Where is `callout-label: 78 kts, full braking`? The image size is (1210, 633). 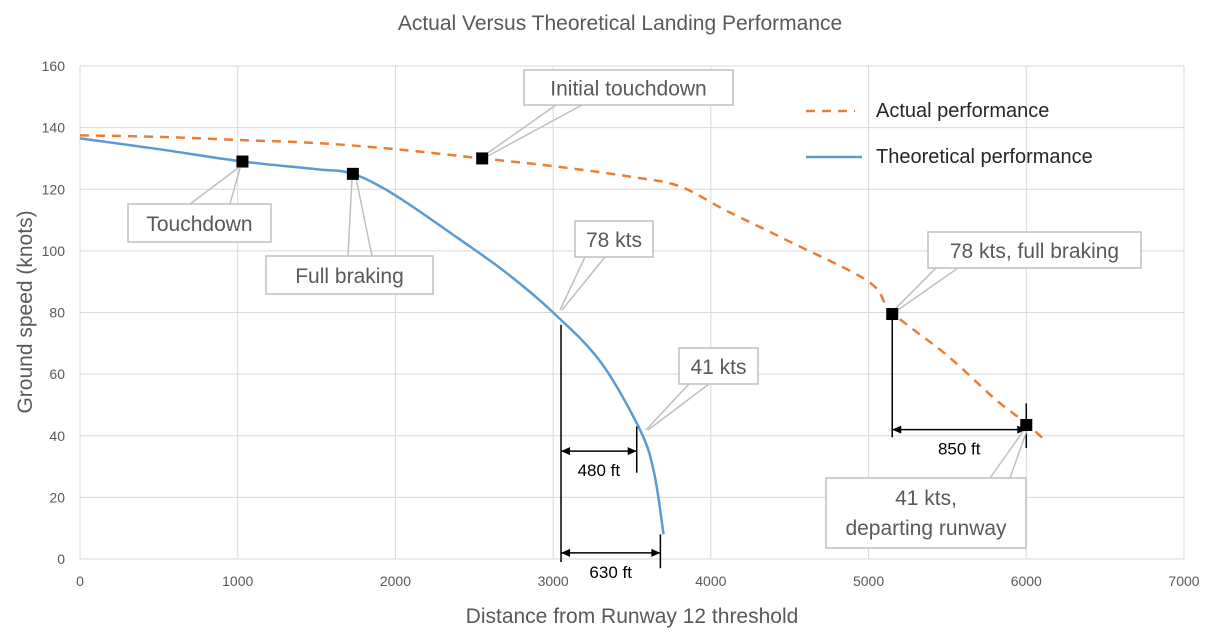
callout-label: 78 kts, full braking is located at coordinates (1034, 251).